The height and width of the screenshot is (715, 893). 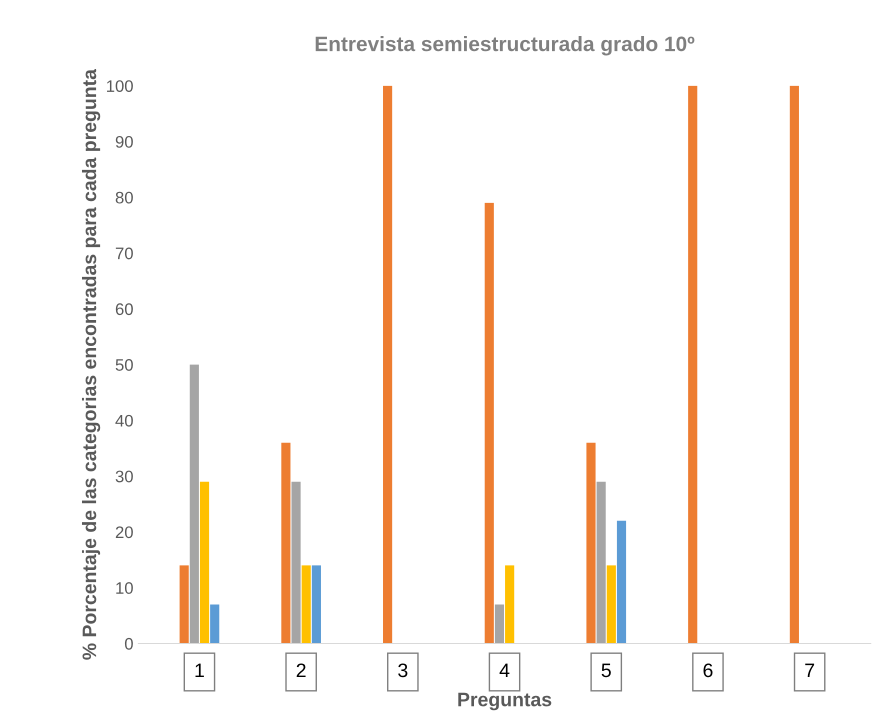 I want to click on x-tick-label: 1, so click(x=200, y=671).